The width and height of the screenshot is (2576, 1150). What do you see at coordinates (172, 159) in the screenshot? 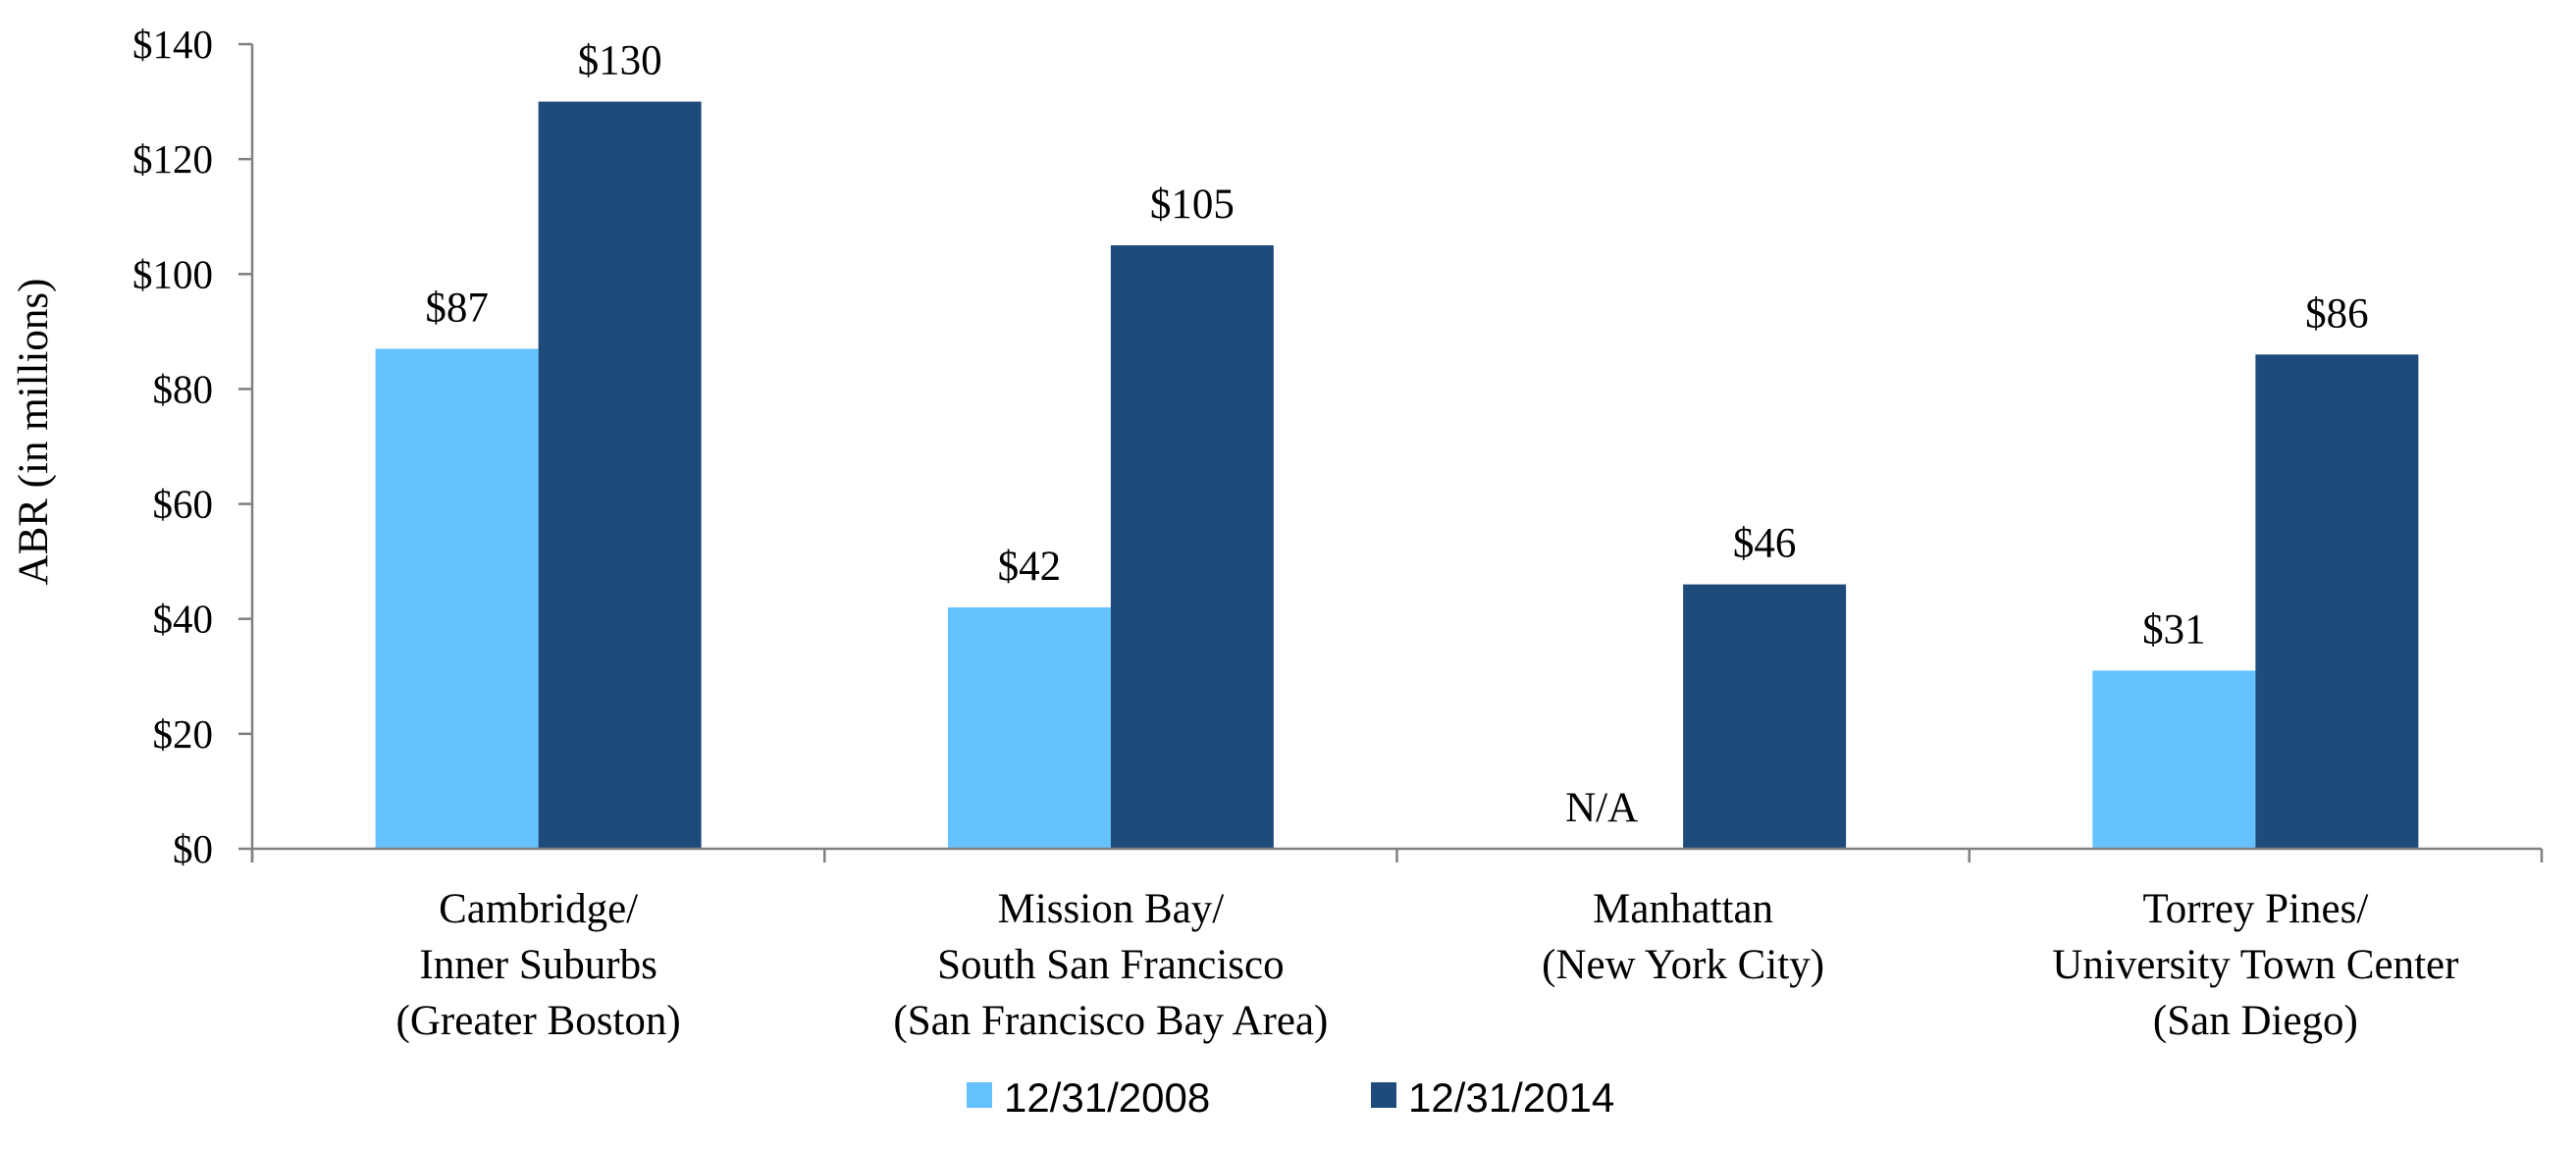
I see `y-tick-label: $120` at bounding box center [172, 159].